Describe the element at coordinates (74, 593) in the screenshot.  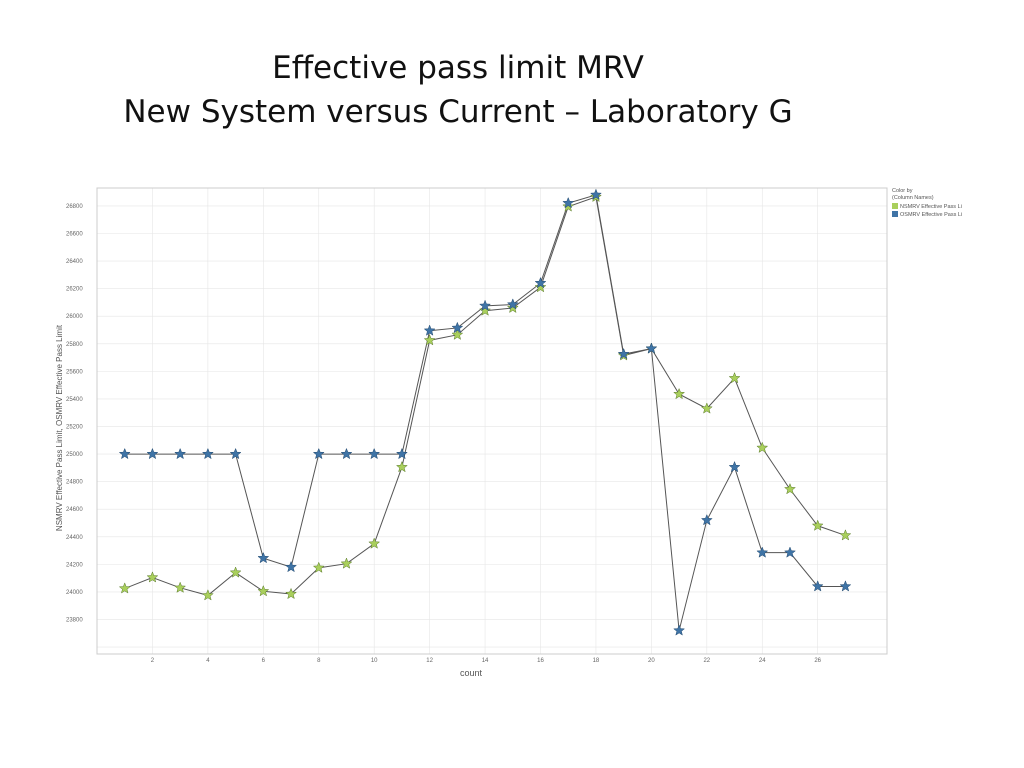
I see `y-tick-label: 24000` at that location.